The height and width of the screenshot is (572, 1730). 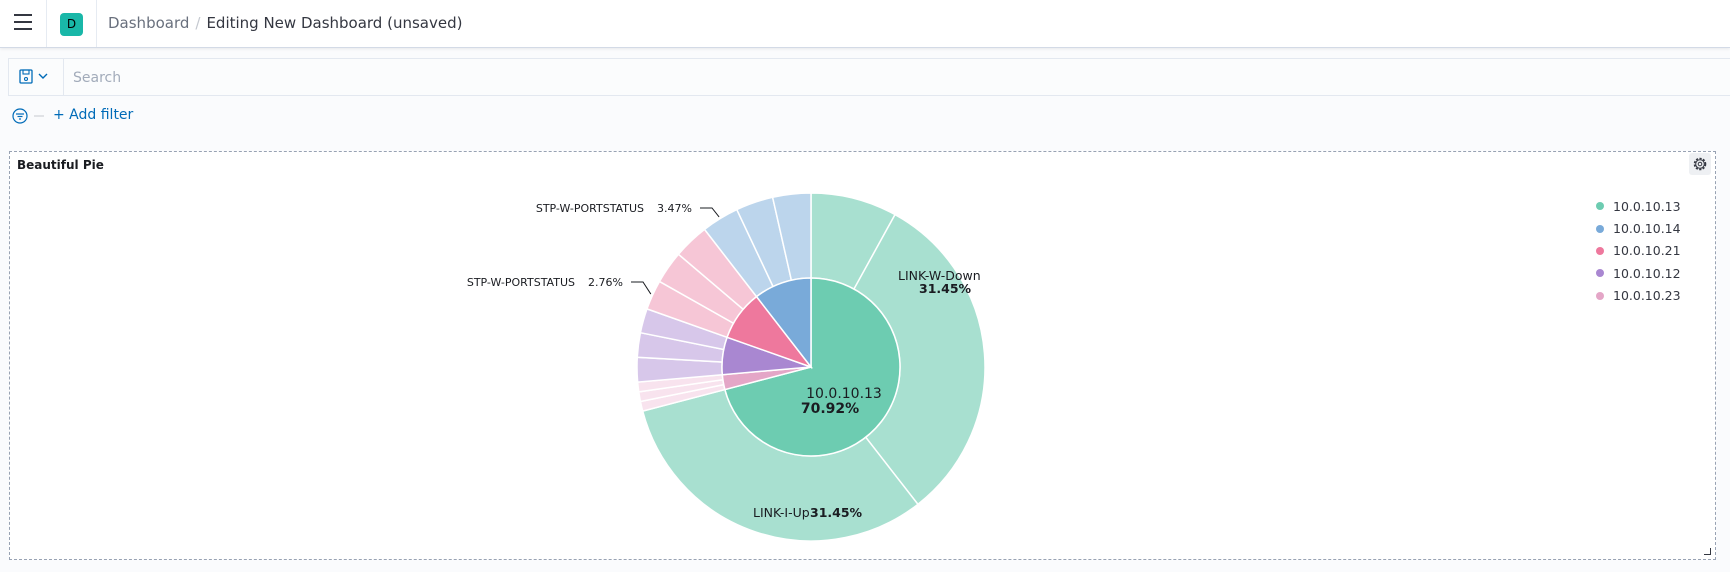 I want to click on legend-label: 10.0.10.14, so click(x=1647, y=229).